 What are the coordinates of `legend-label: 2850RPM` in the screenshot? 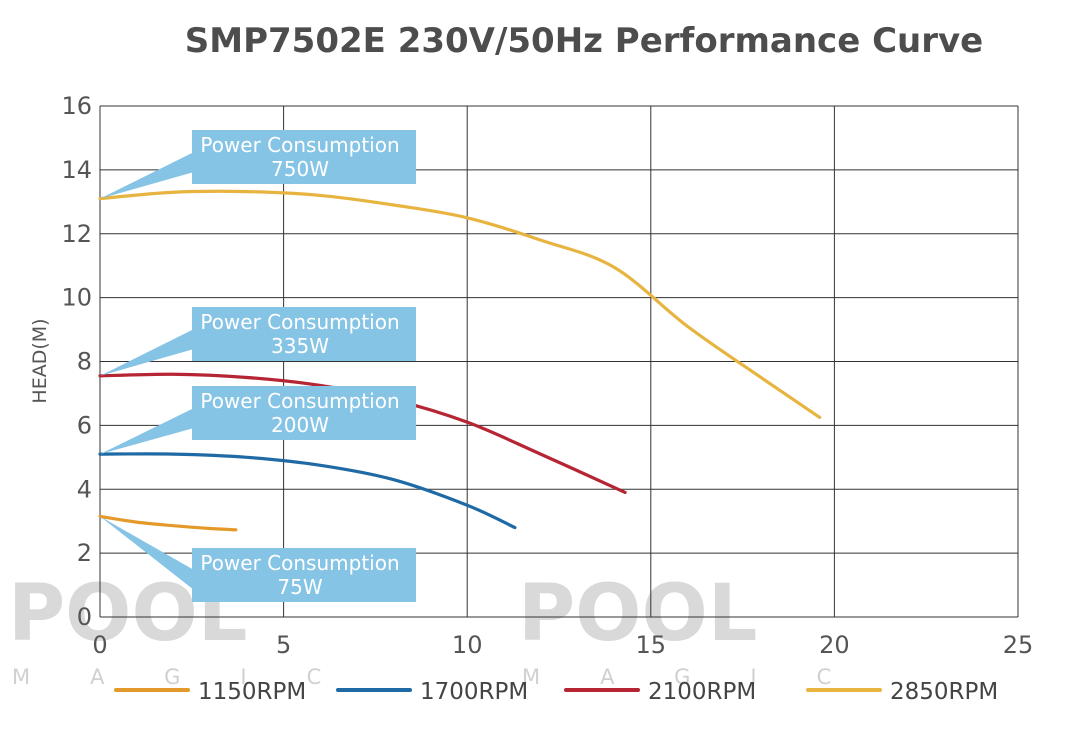 It's located at (944, 692).